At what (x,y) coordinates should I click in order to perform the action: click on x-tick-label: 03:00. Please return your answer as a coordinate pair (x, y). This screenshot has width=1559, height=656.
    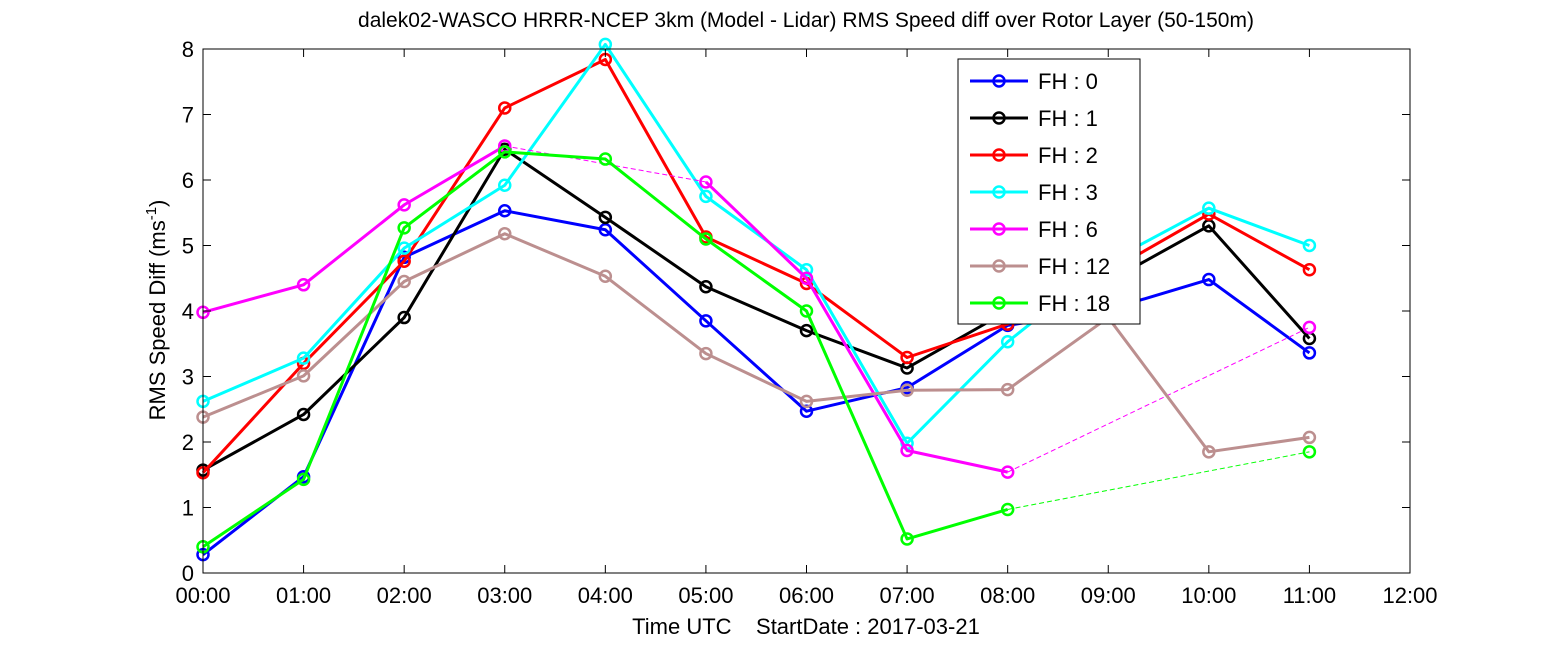
    Looking at the image, I should click on (504, 595).